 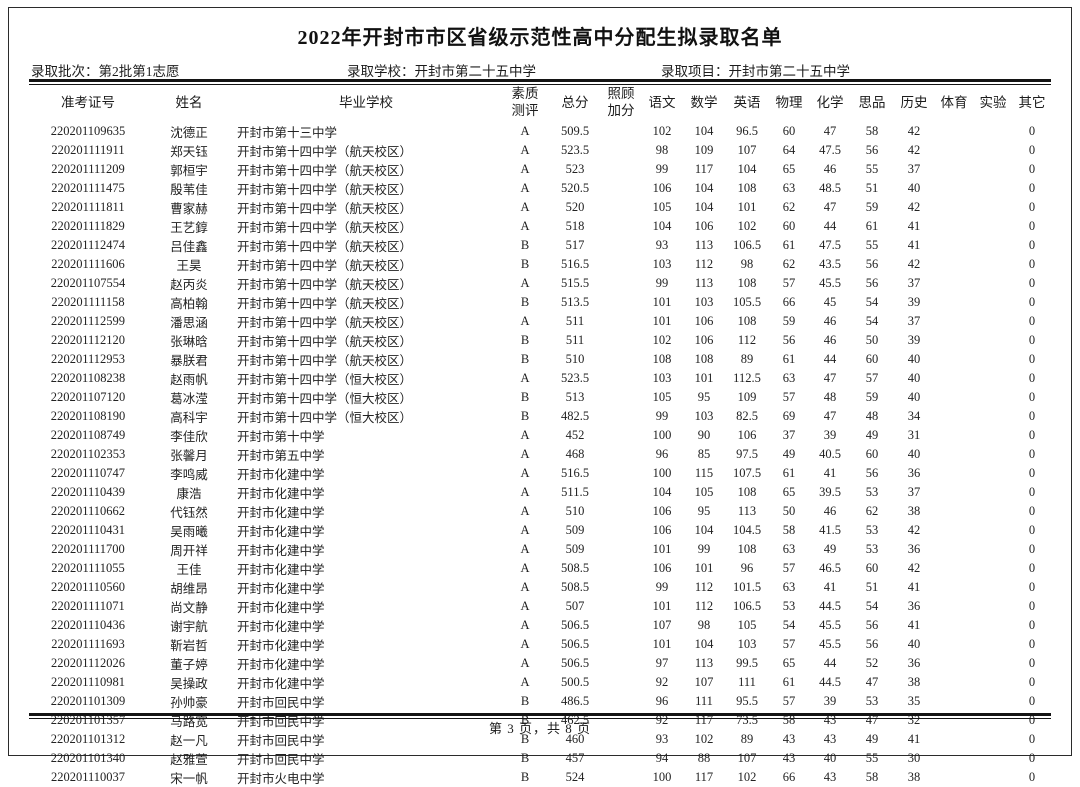 What do you see at coordinates (189, 304) in the screenshot?
I see `cell: 高柏翰` at bounding box center [189, 304].